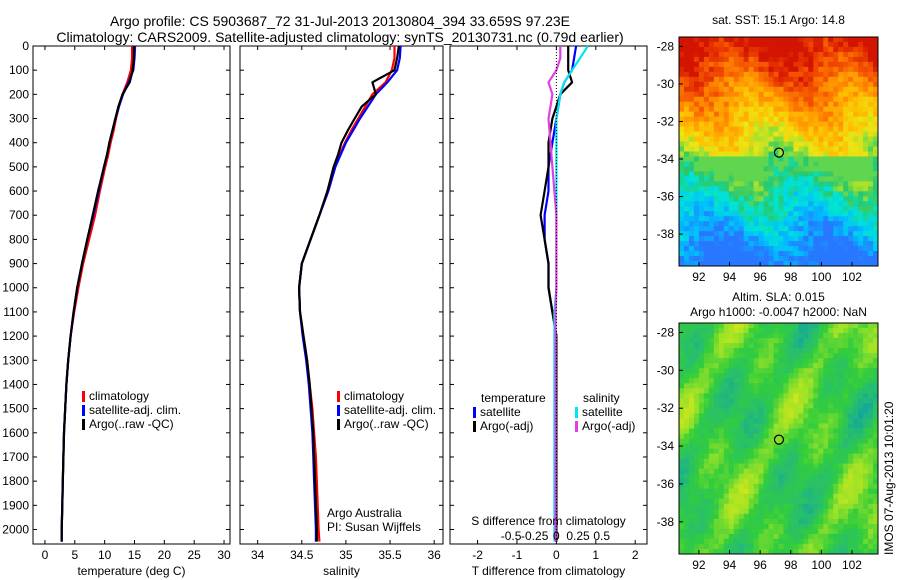  Describe the element at coordinates (25, 46) in the screenshot. I see `y-tick-label: 0` at that location.